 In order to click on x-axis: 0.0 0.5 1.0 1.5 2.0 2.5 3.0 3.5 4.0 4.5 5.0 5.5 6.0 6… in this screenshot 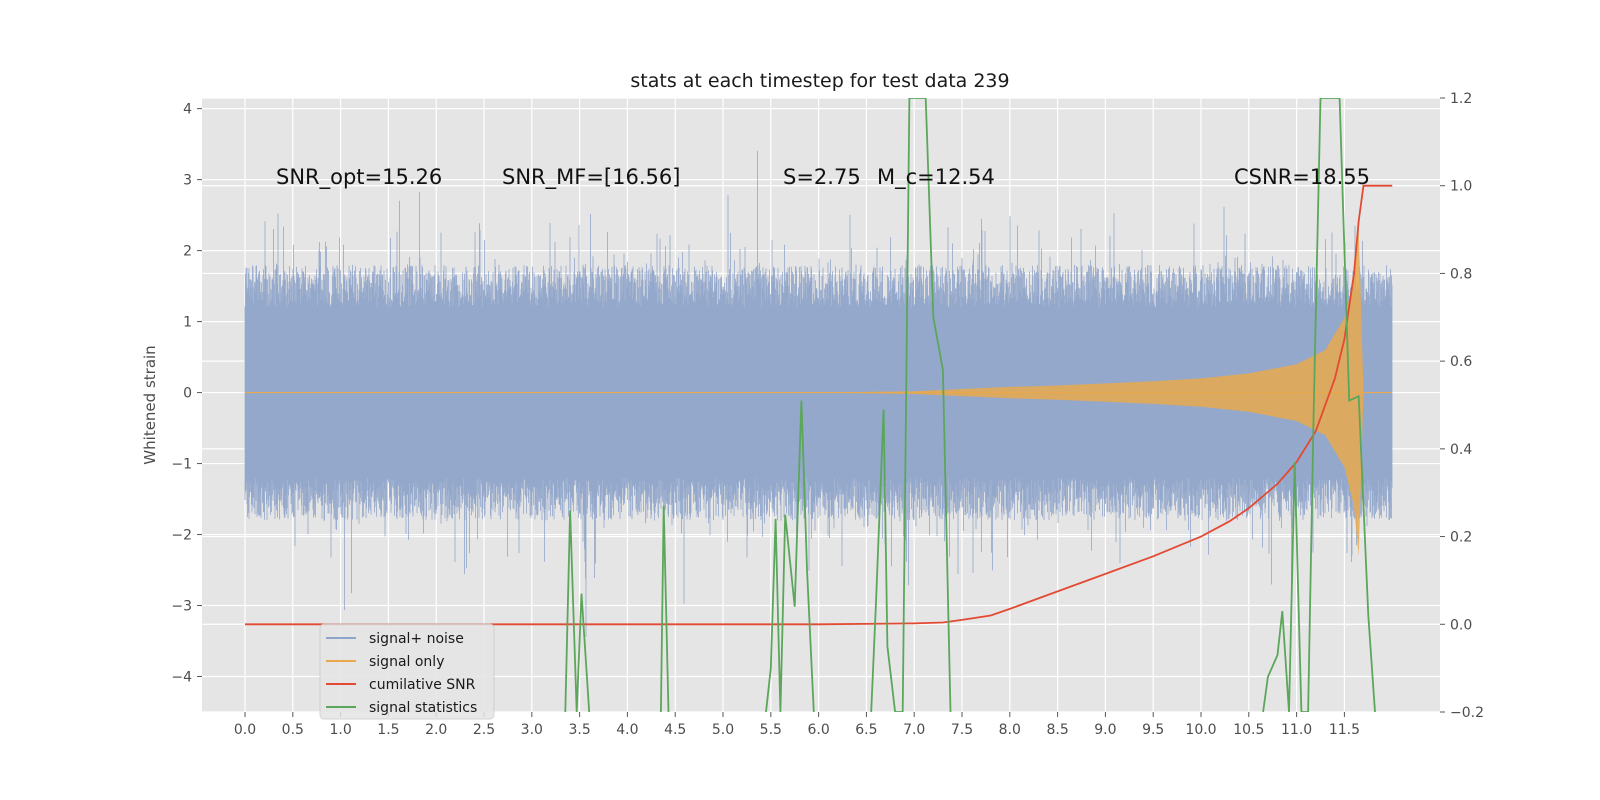, I will do `click(797, 725)`.